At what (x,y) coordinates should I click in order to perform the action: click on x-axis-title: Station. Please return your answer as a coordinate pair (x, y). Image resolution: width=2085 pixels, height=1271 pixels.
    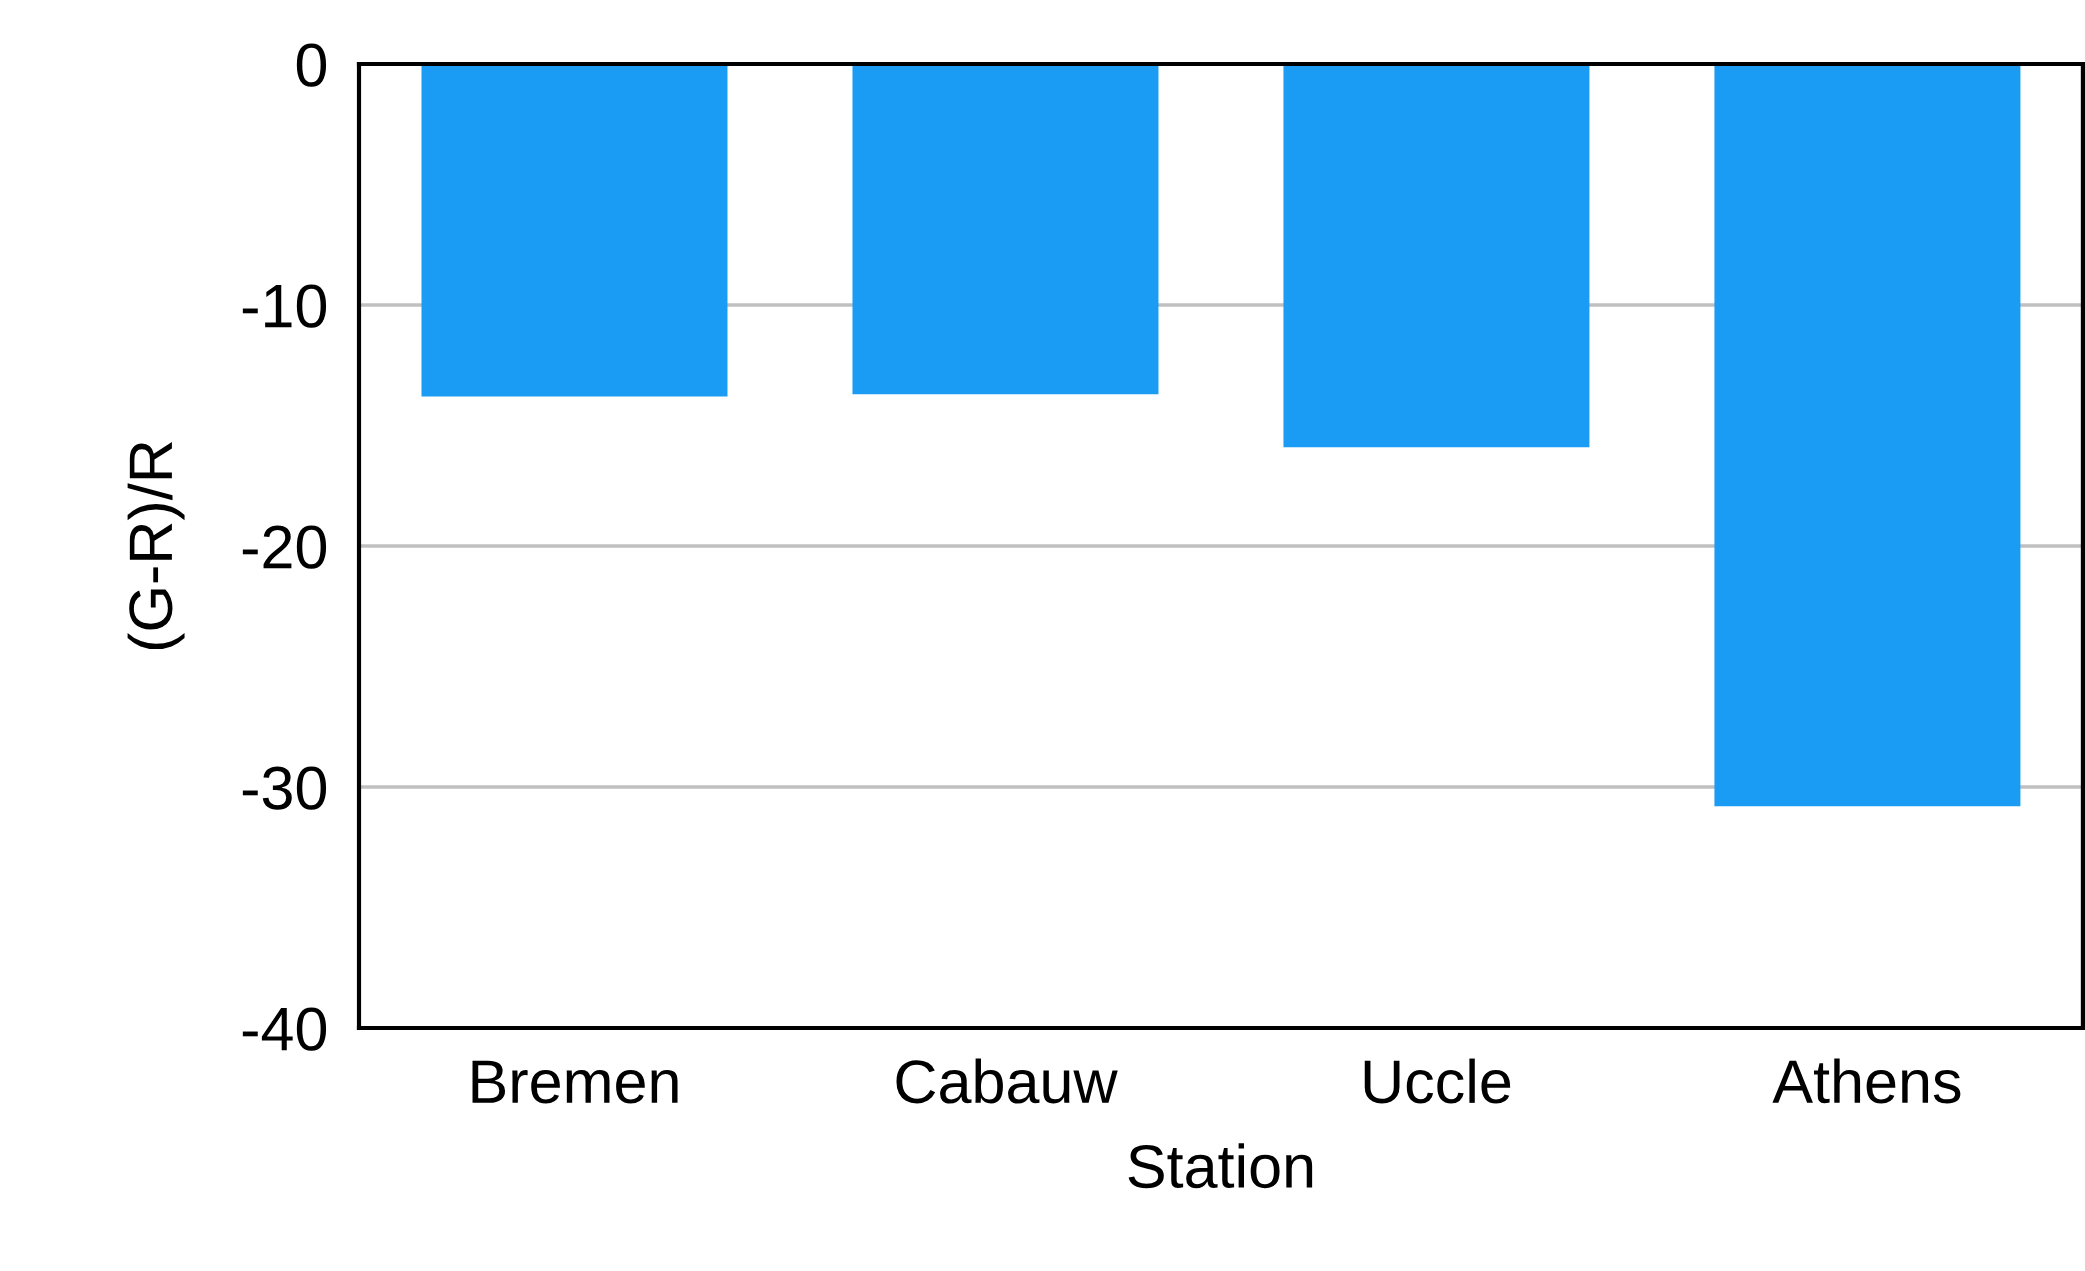
    Looking at the image, I should click on (1220, 1166).